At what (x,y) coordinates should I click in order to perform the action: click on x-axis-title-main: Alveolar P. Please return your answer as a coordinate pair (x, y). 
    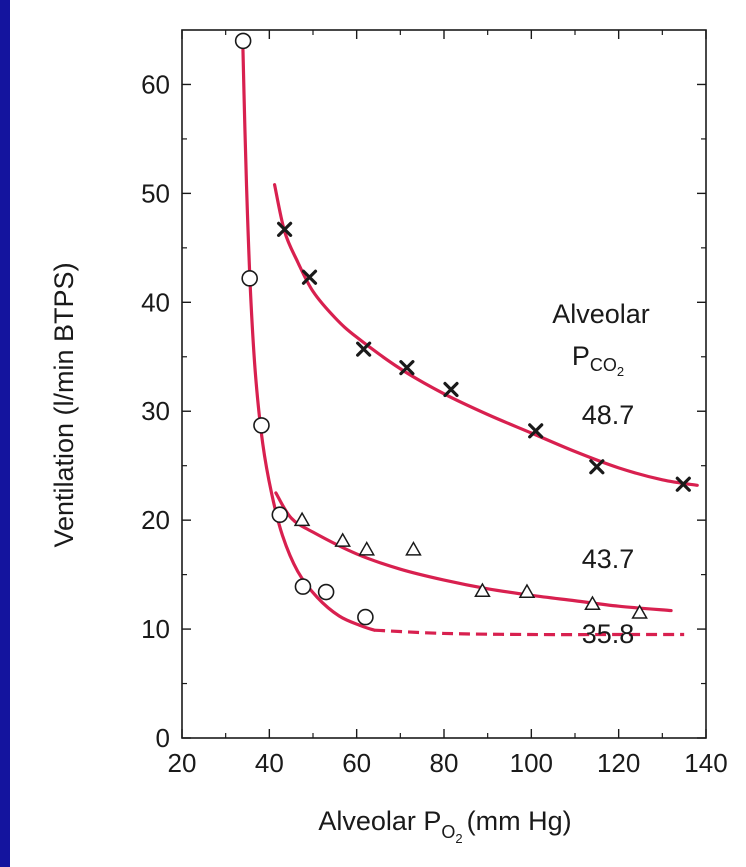
    Looking at the image, I should click on (379, 821).